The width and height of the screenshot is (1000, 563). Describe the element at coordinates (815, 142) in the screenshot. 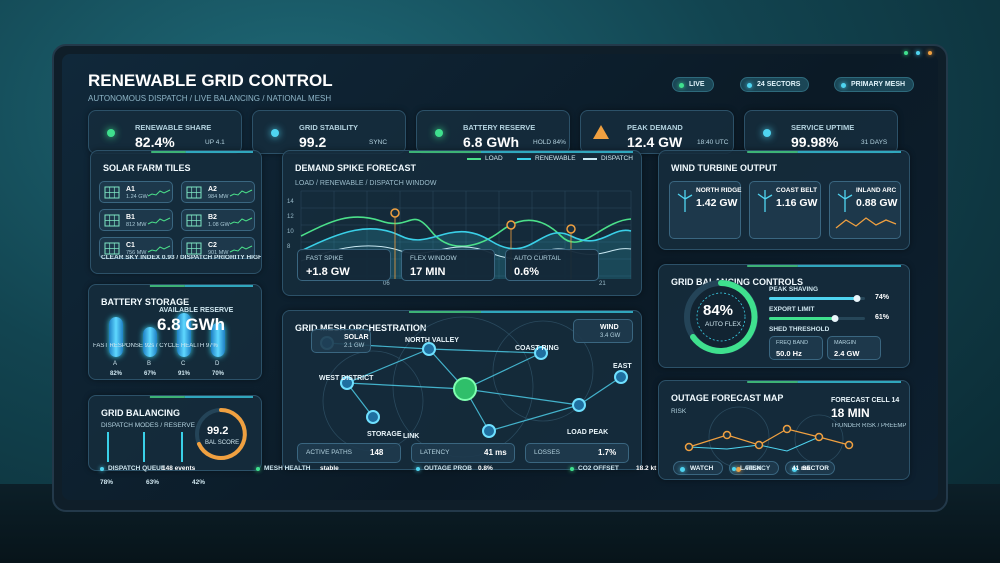

I see `kpi-value: 99.98%` at that location.